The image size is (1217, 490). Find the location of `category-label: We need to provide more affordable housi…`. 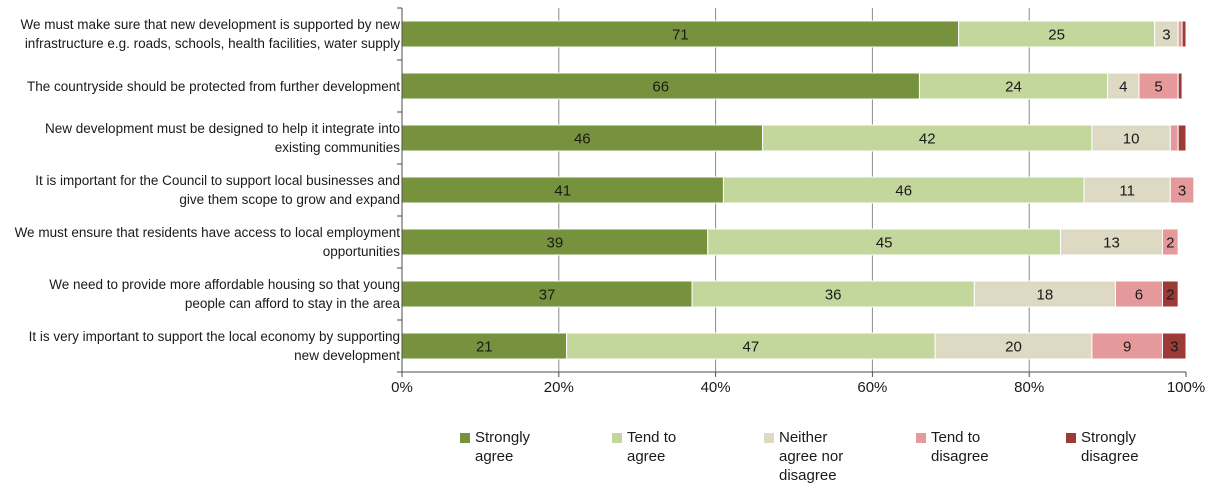

category-label: We need to provide more affordable housi… is located at coordinates (200, 294).